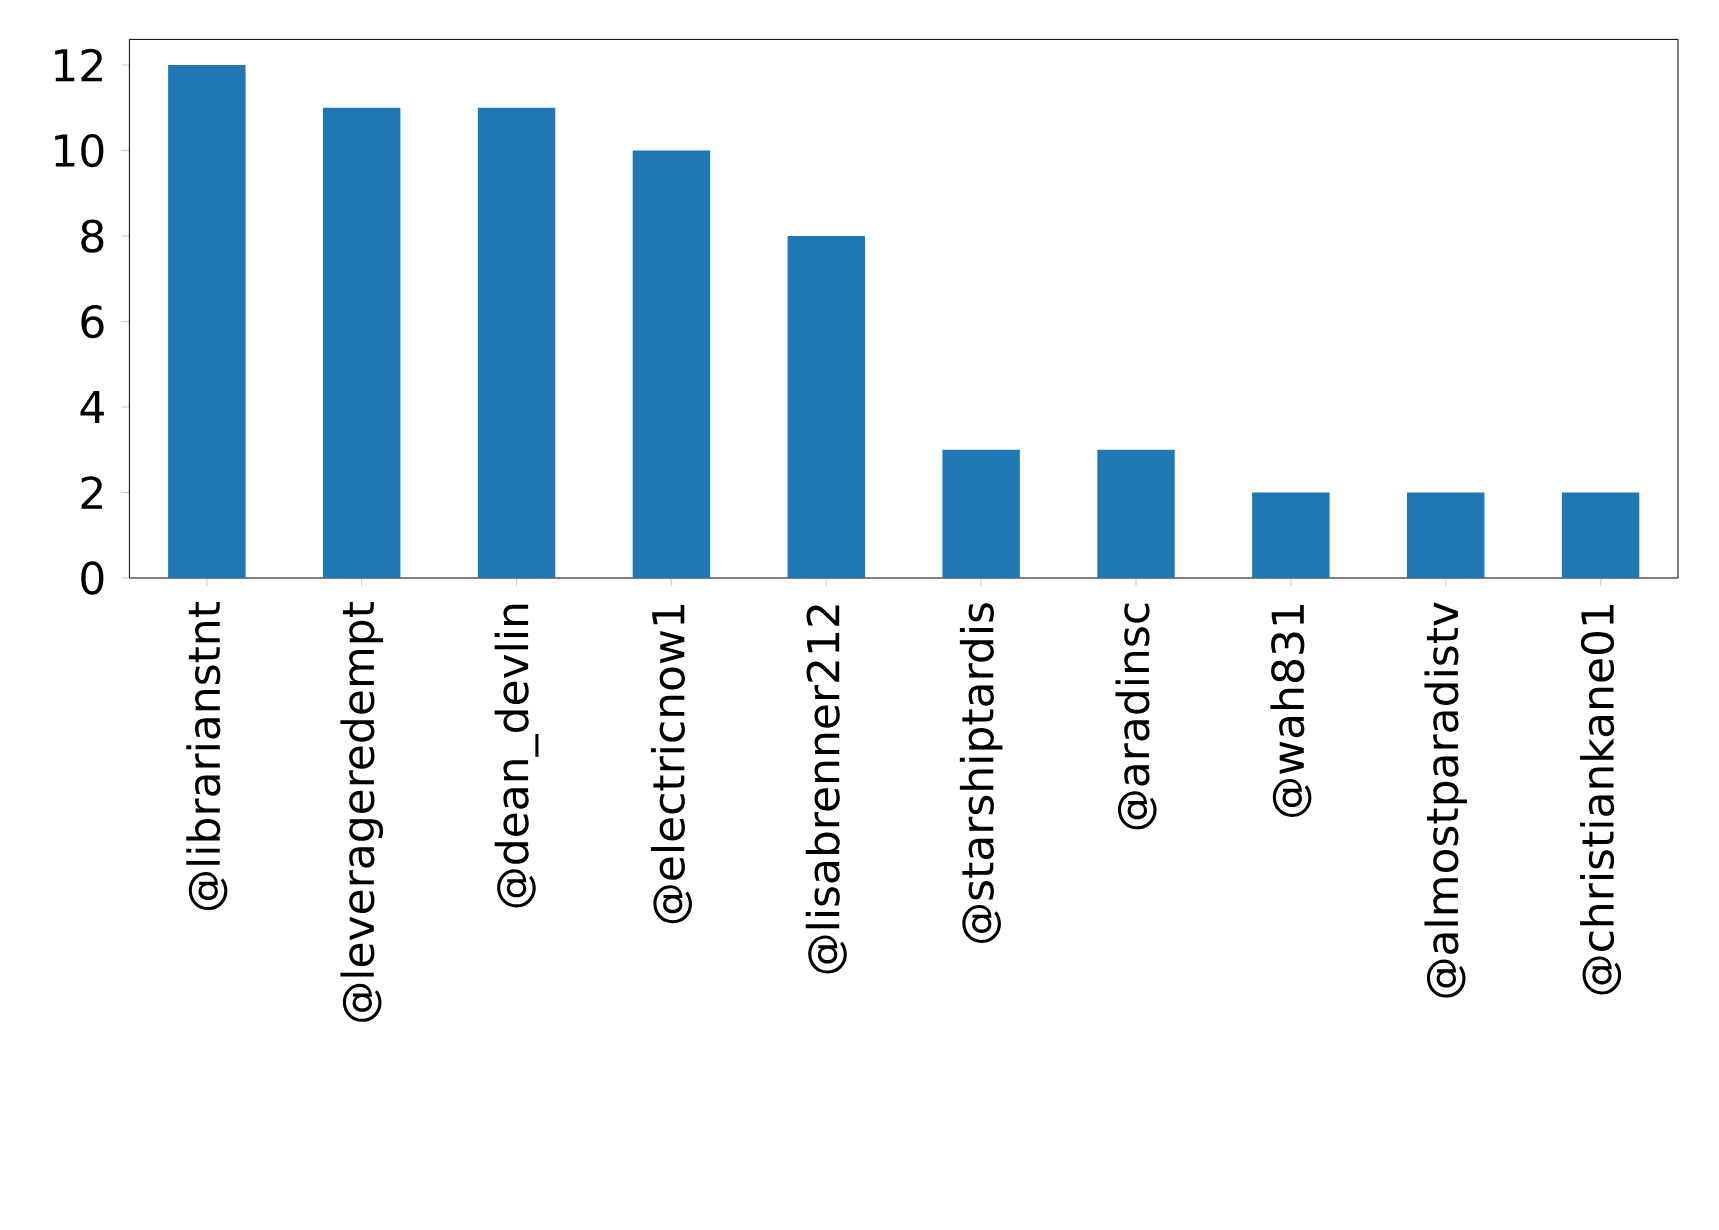  What do you see at coordinates (207, 756) in the screenshot?
I see `x-tick-label: @librarianstnt` at bounding box center [207, 756].